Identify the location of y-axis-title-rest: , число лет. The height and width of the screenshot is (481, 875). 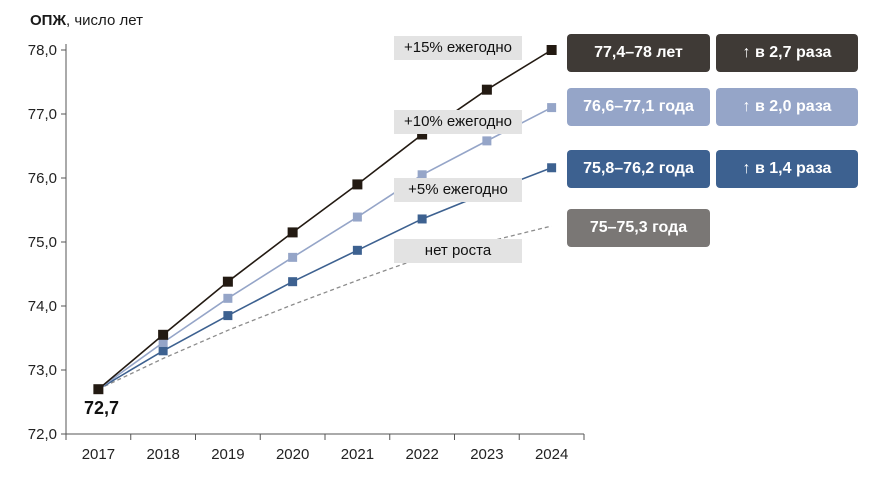
(104, 20).